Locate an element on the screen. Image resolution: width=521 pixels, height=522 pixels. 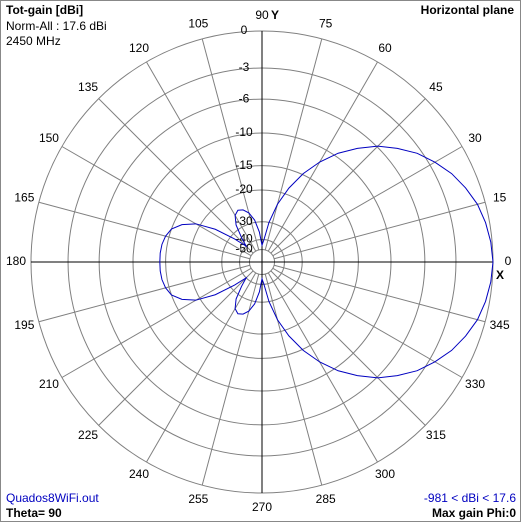
range-label: -981 < dBi < 17.6 is located at coordinates (470, 498).